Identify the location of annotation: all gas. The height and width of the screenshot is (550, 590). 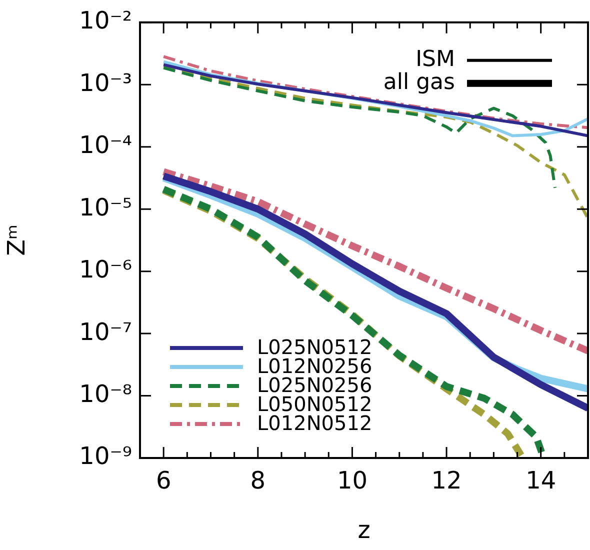
(419, 83).